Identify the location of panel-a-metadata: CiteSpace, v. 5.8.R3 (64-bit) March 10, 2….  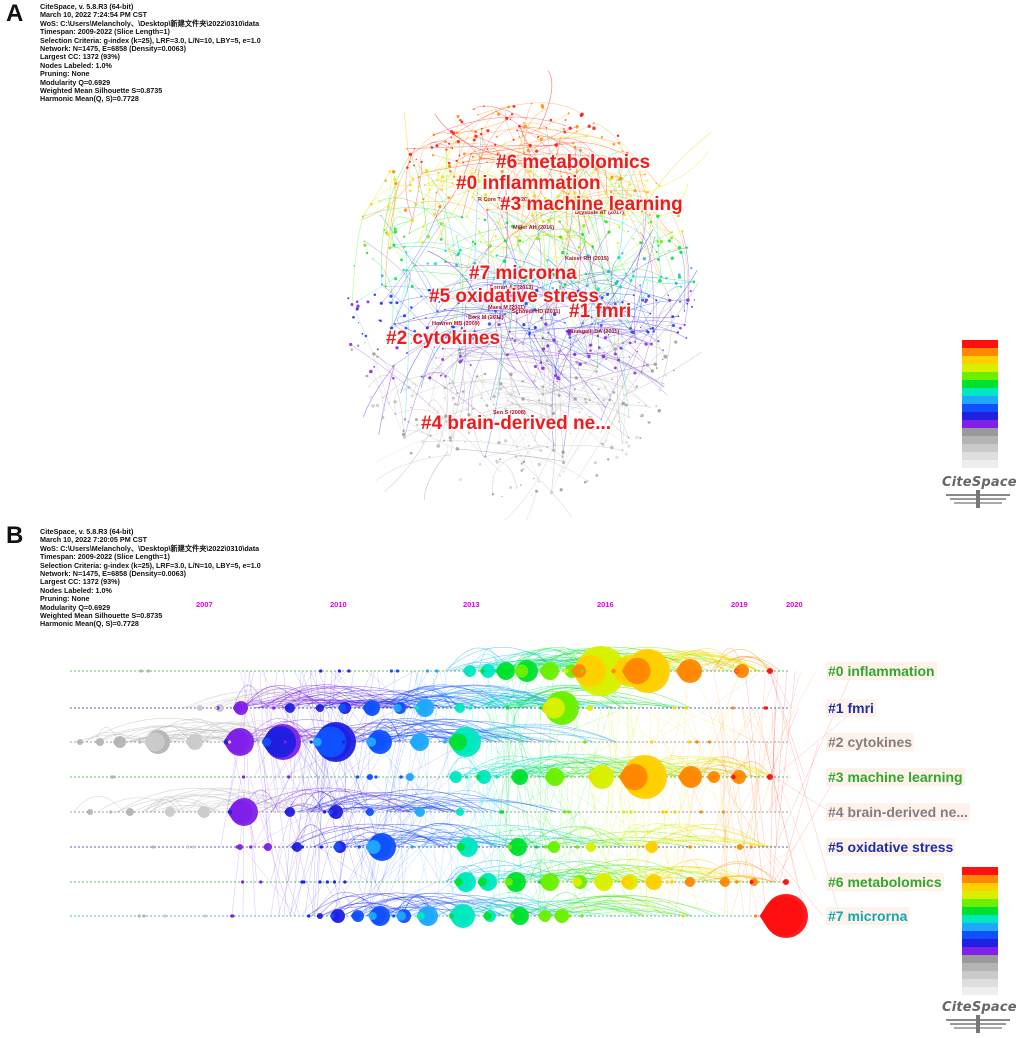
(150, 53).